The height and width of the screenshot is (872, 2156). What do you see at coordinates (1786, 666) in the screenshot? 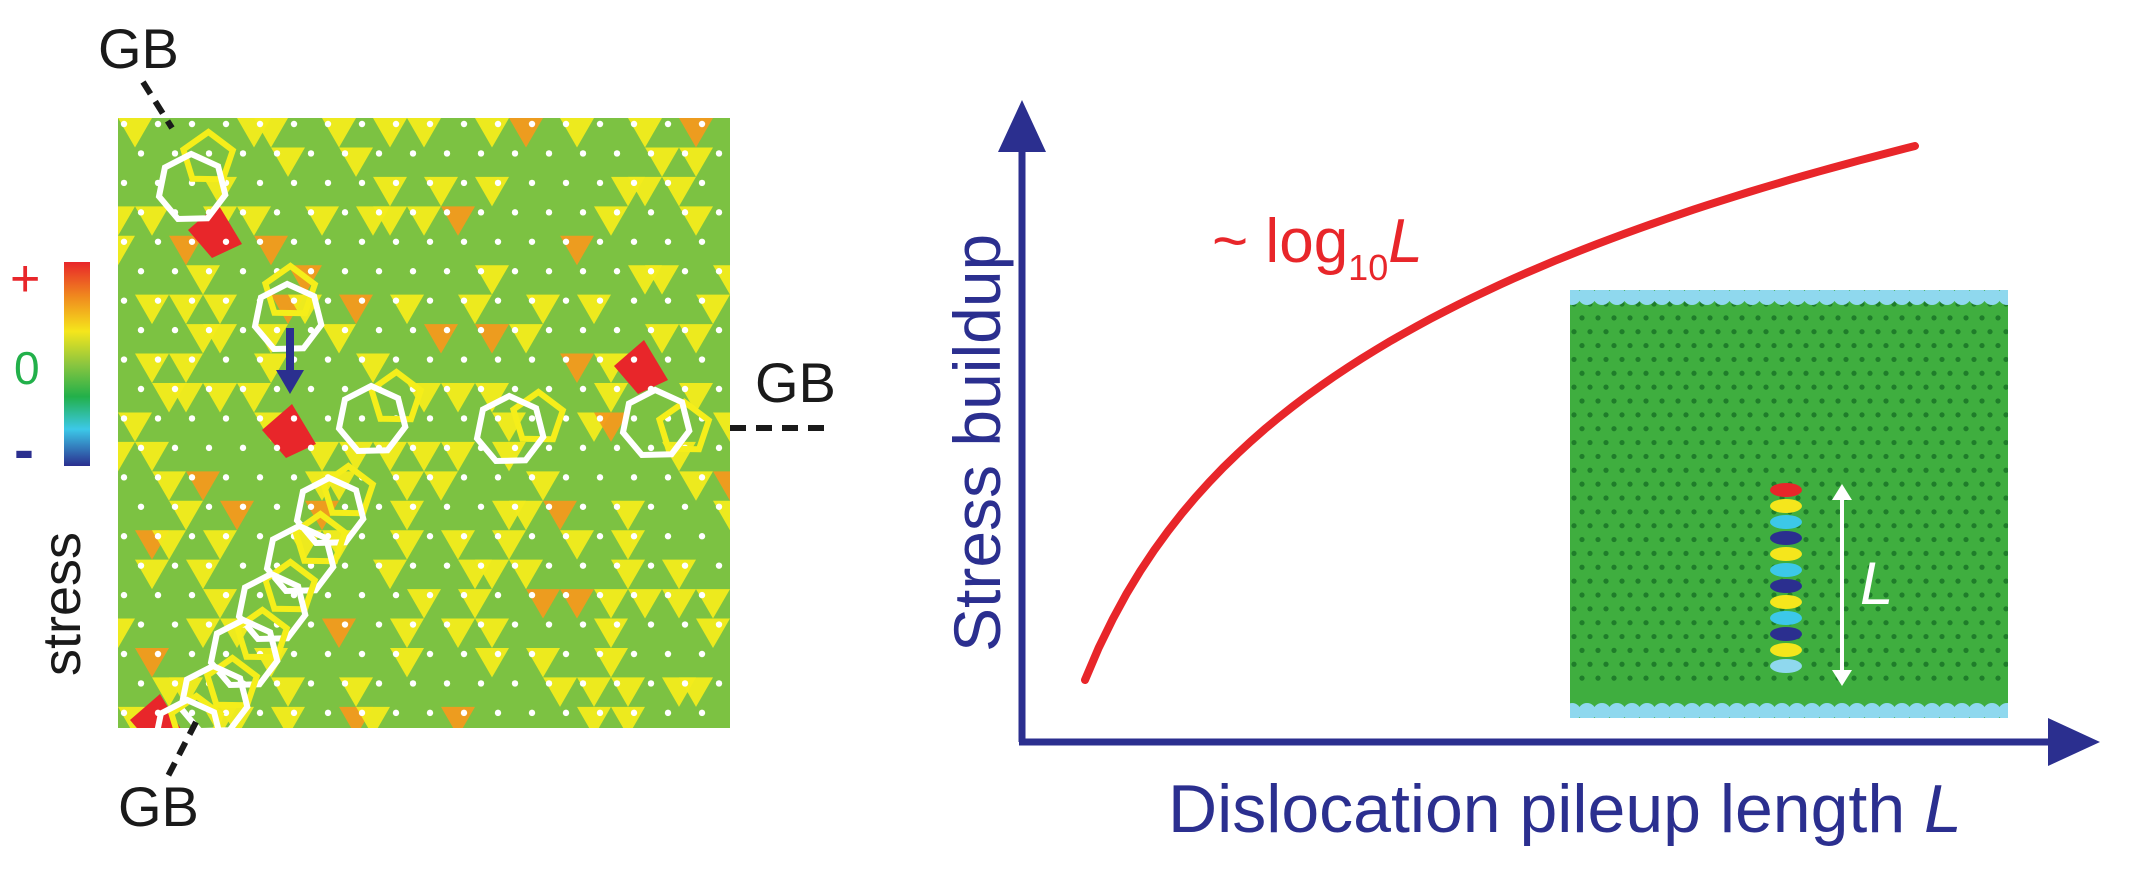
I see `stack-atom` at bounding box center [1786, 666].